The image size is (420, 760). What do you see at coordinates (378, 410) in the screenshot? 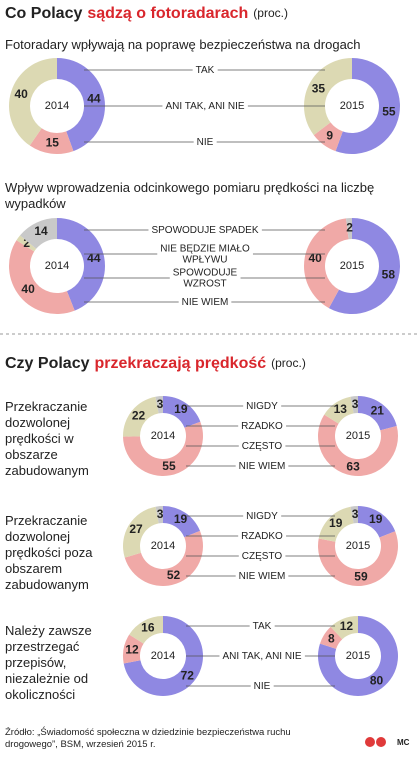
I see `value-label: 21` at bounding box center [378, 410].